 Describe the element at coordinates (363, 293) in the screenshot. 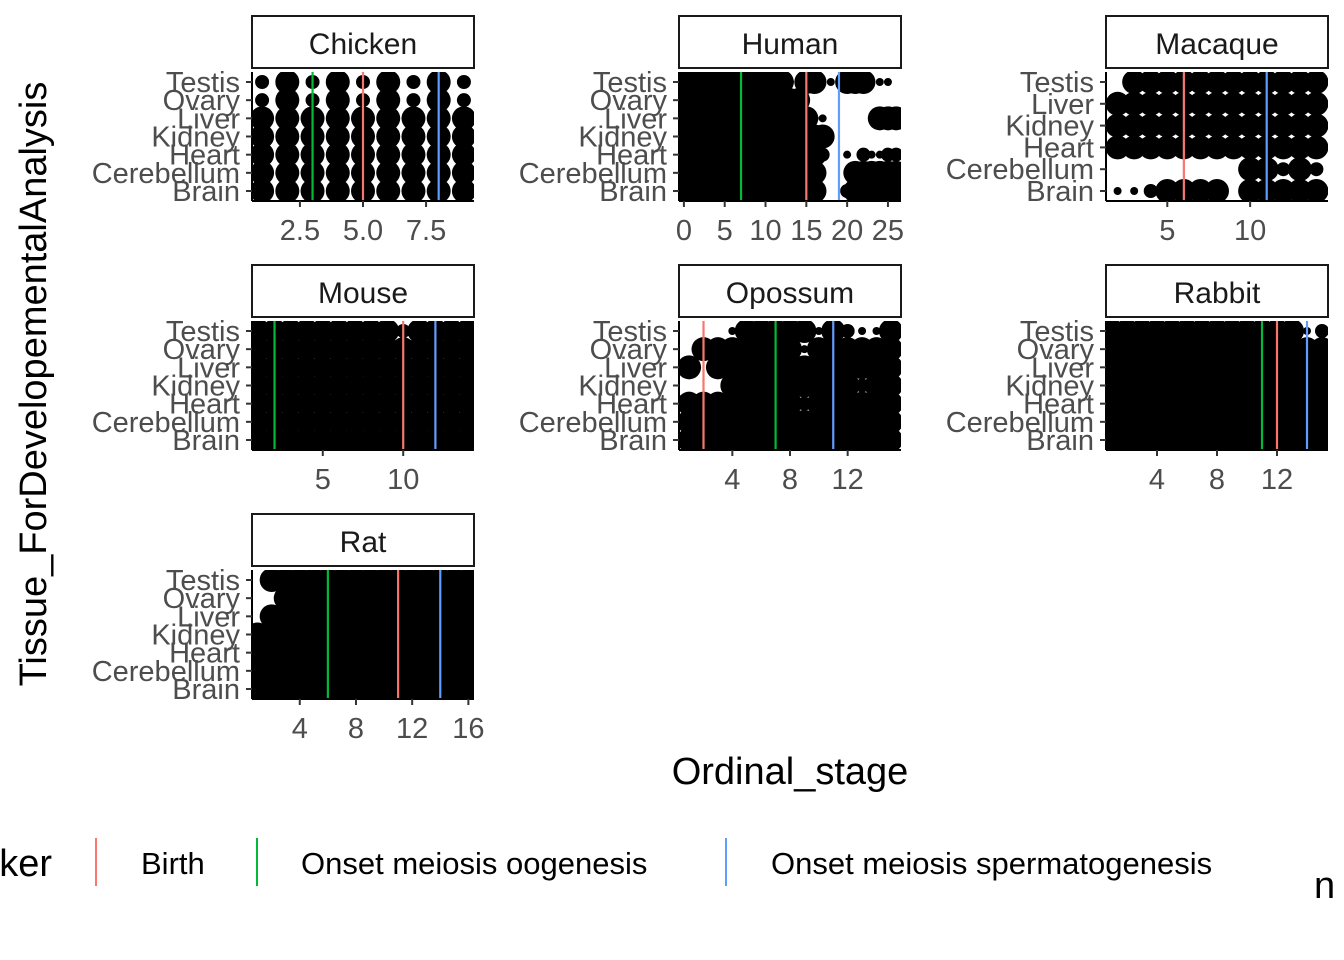

I see `strip-label-mouse: Mouse` at that location.